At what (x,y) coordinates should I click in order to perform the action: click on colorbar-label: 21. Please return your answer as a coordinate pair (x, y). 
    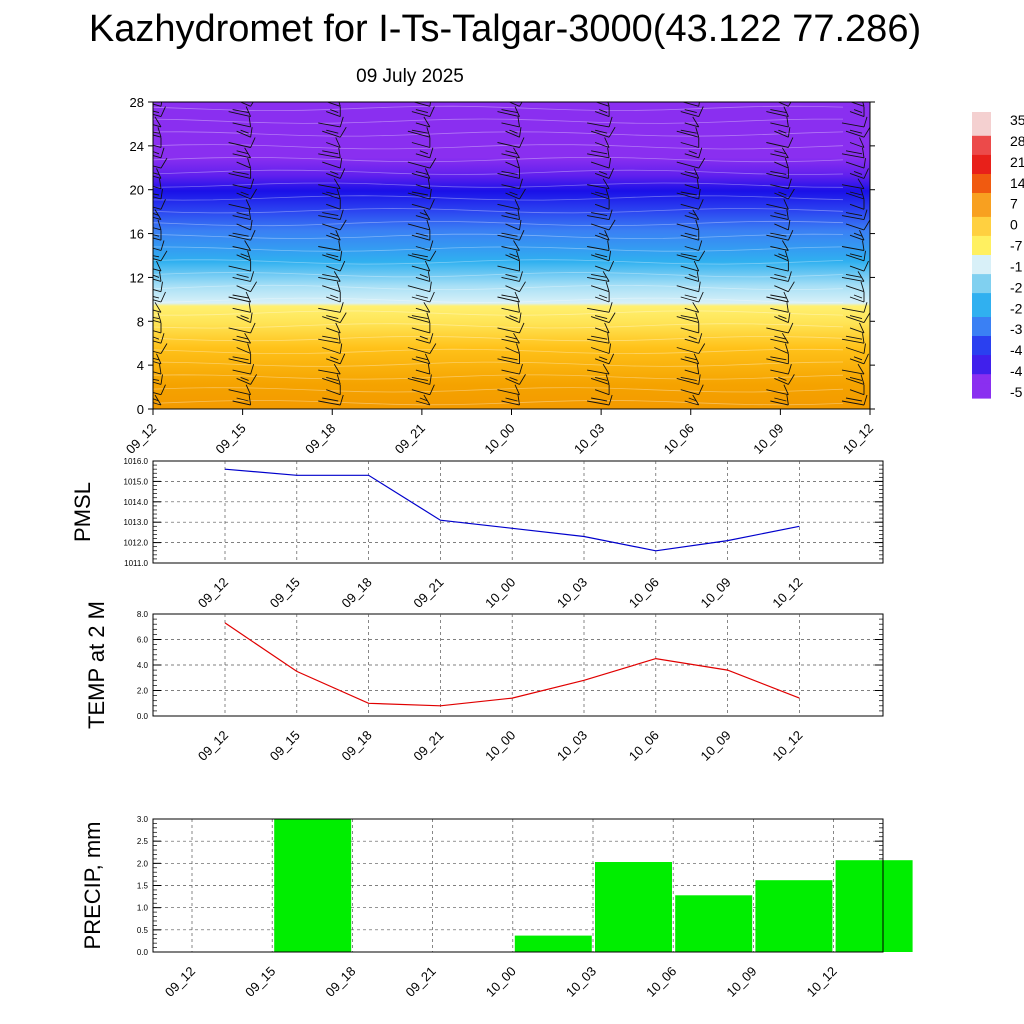
    Looking at the image, I should click on (1017, 162).